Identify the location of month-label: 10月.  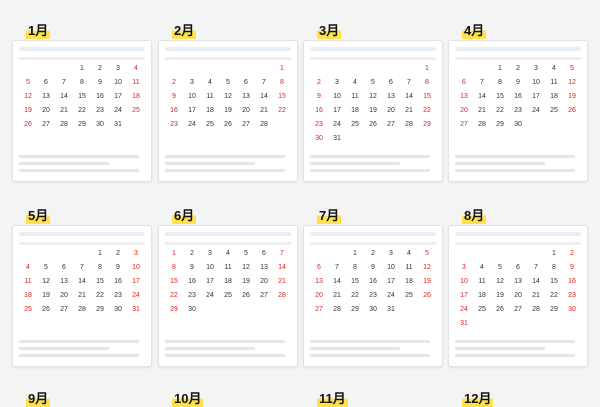
(188, 397).